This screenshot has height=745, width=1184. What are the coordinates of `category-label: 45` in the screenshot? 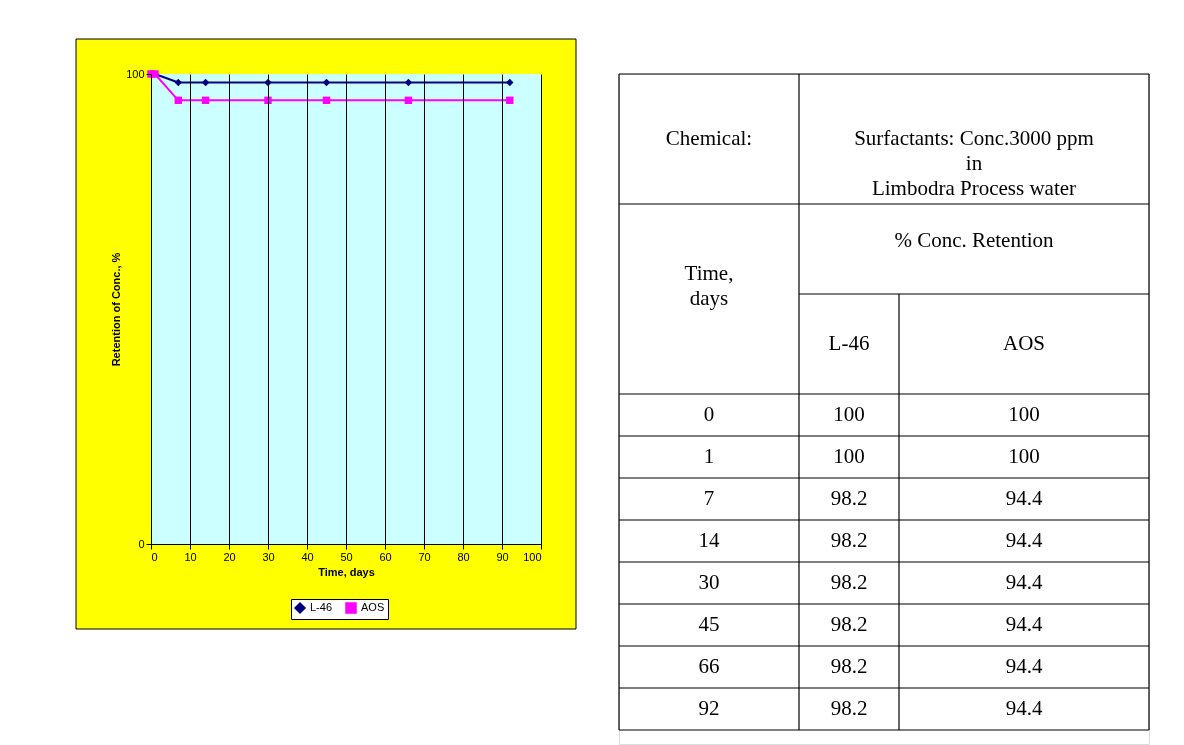 It's located at (709, 624).